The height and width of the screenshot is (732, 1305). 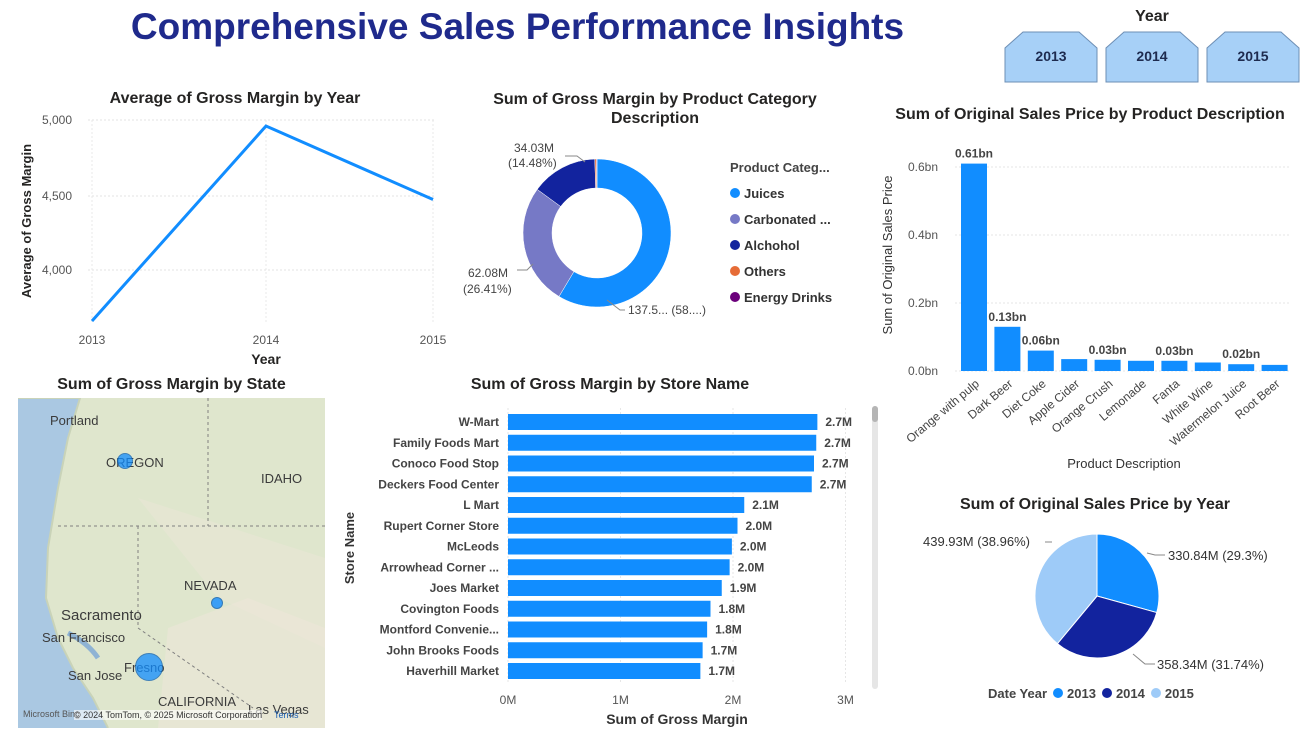 I want to click on map-label: IDAHO, so click(x=282, y=478).